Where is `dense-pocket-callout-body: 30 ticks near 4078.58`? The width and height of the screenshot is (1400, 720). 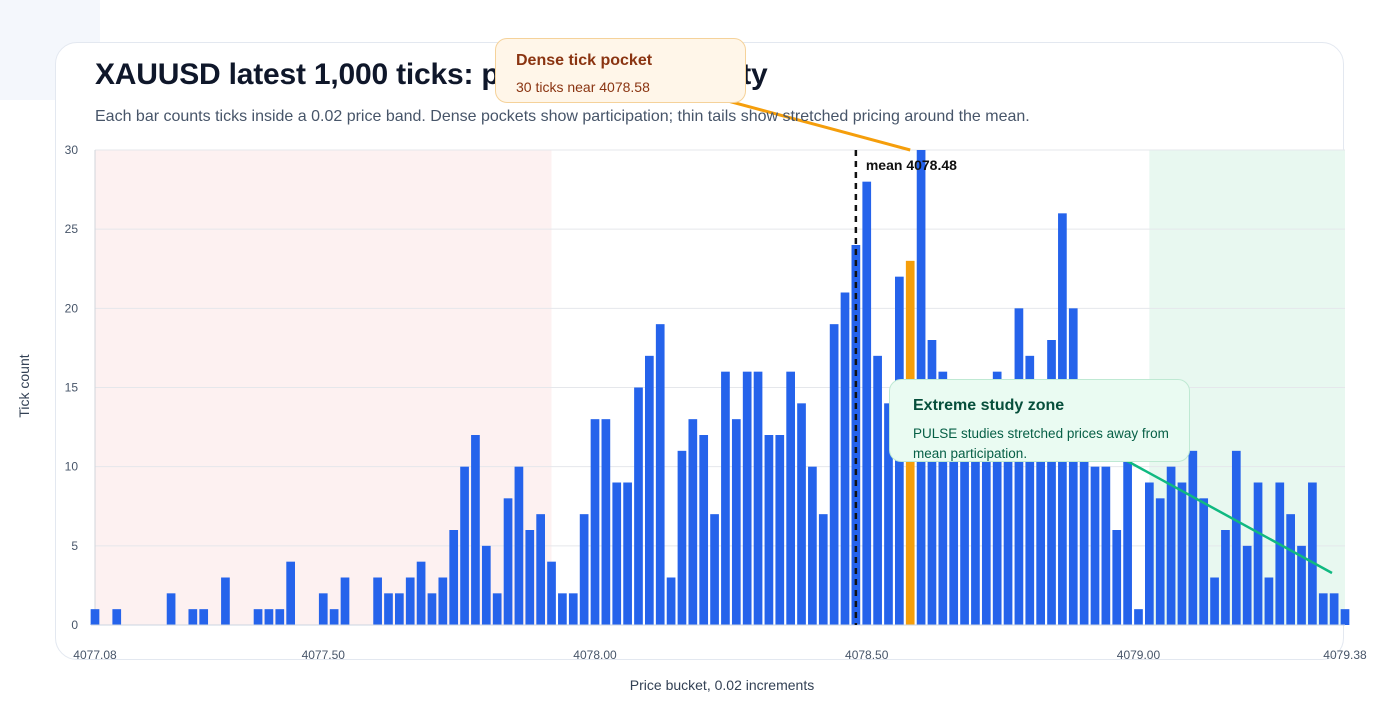
dense-pocket-callout-body: 30 ticks near 4078.58 is located at coordinates (583, 87).